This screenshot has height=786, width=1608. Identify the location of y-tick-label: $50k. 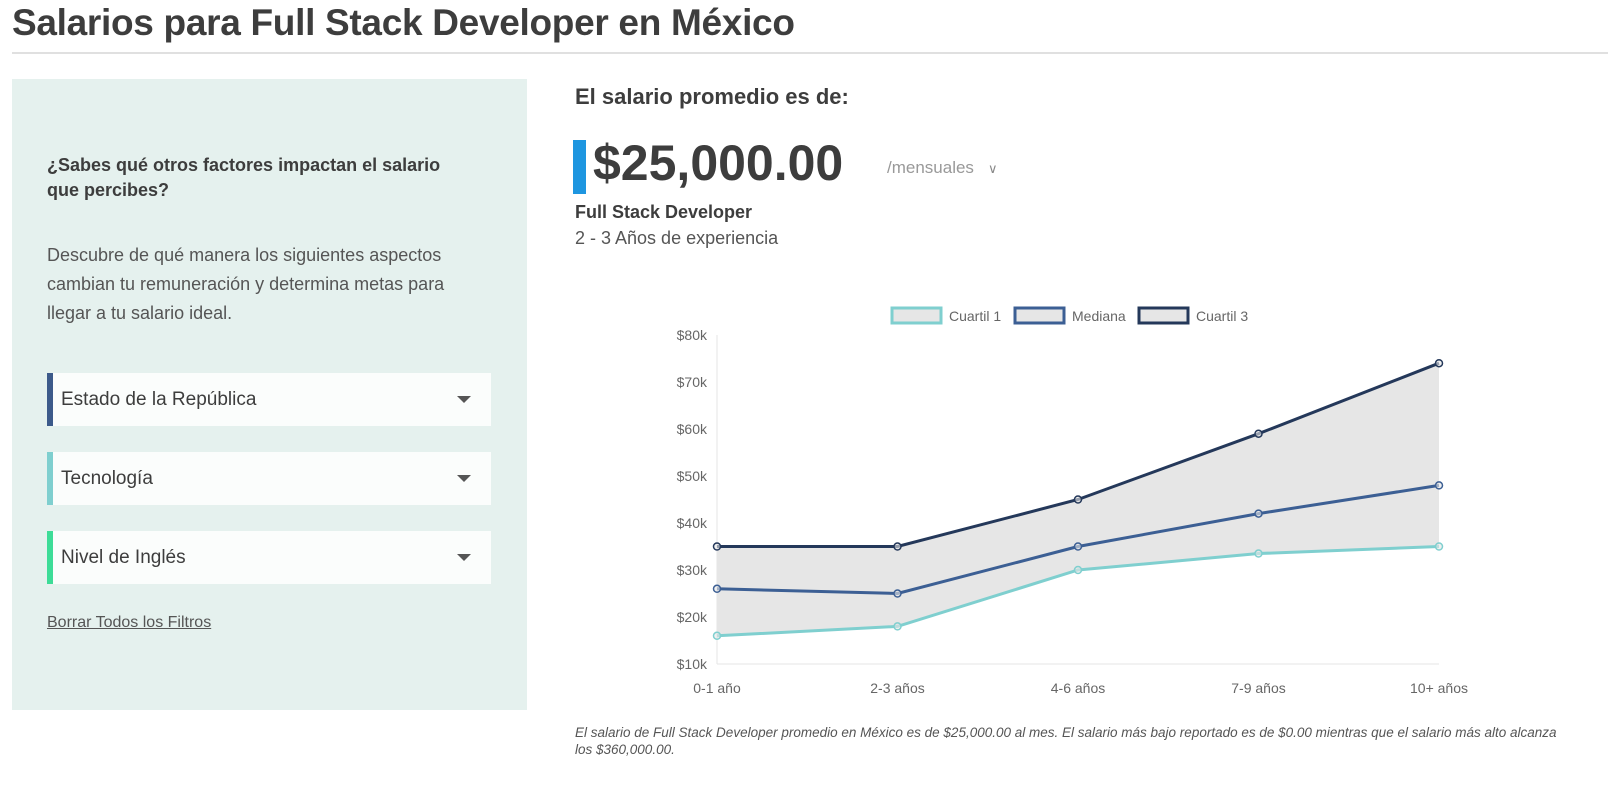
(692, 476).